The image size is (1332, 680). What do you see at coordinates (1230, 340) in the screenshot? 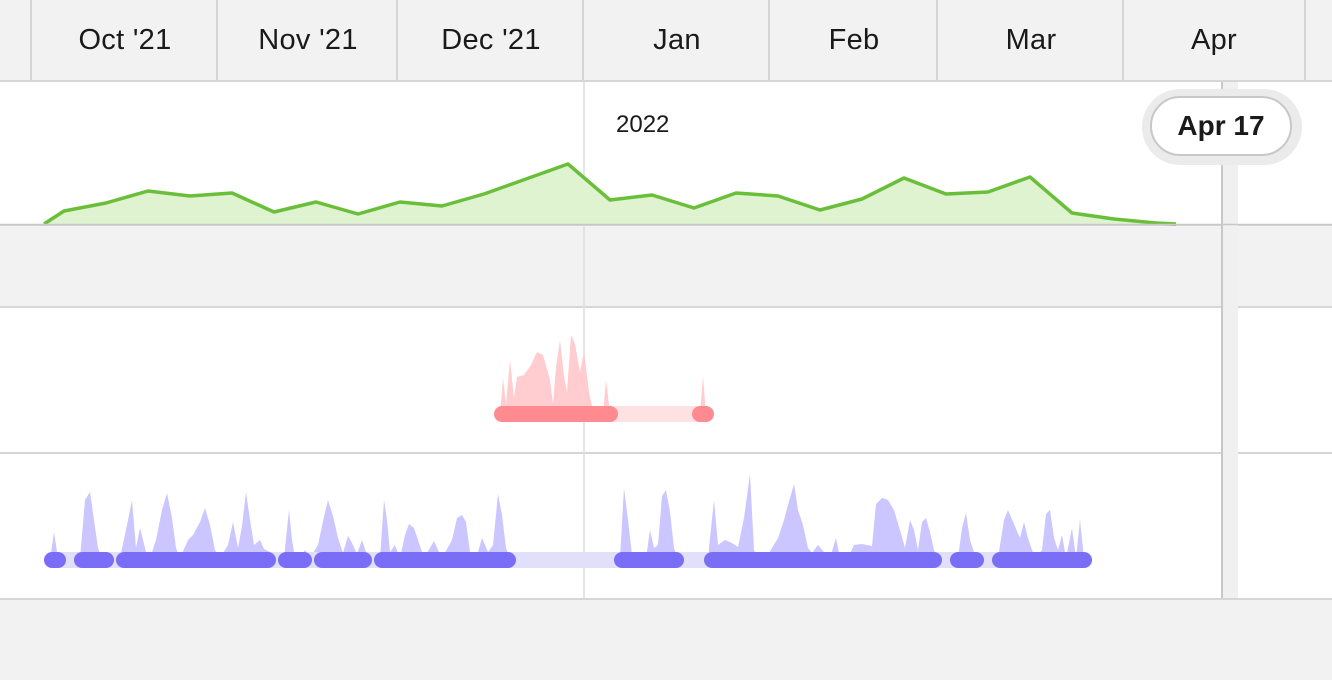
I see `today-indicator` at bounding box center [1230, 340].